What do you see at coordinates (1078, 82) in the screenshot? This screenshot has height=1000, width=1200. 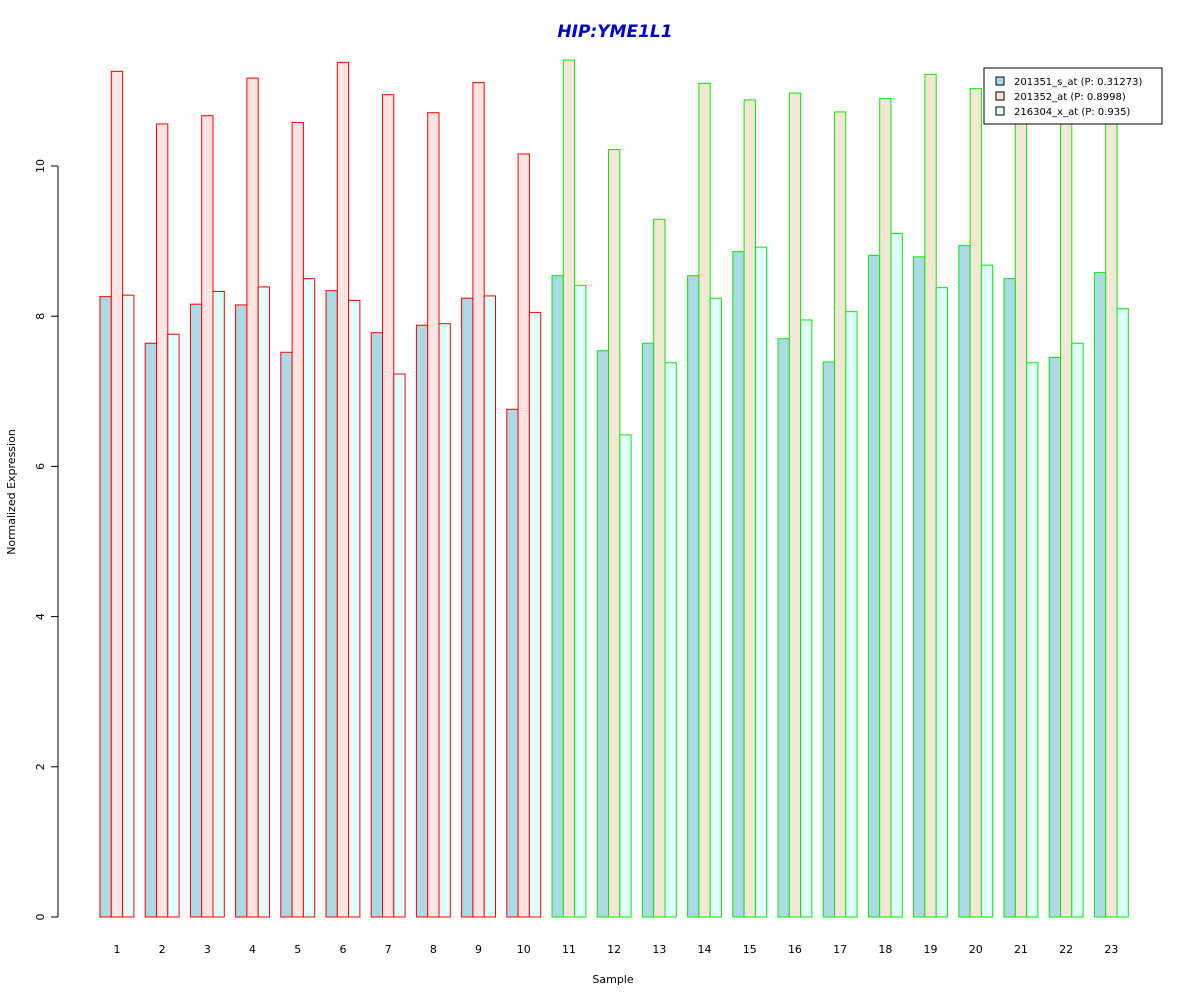 I see `legend-entry: 201351_s_at (P: 0.31273)` at bounding box center [1078, 82].